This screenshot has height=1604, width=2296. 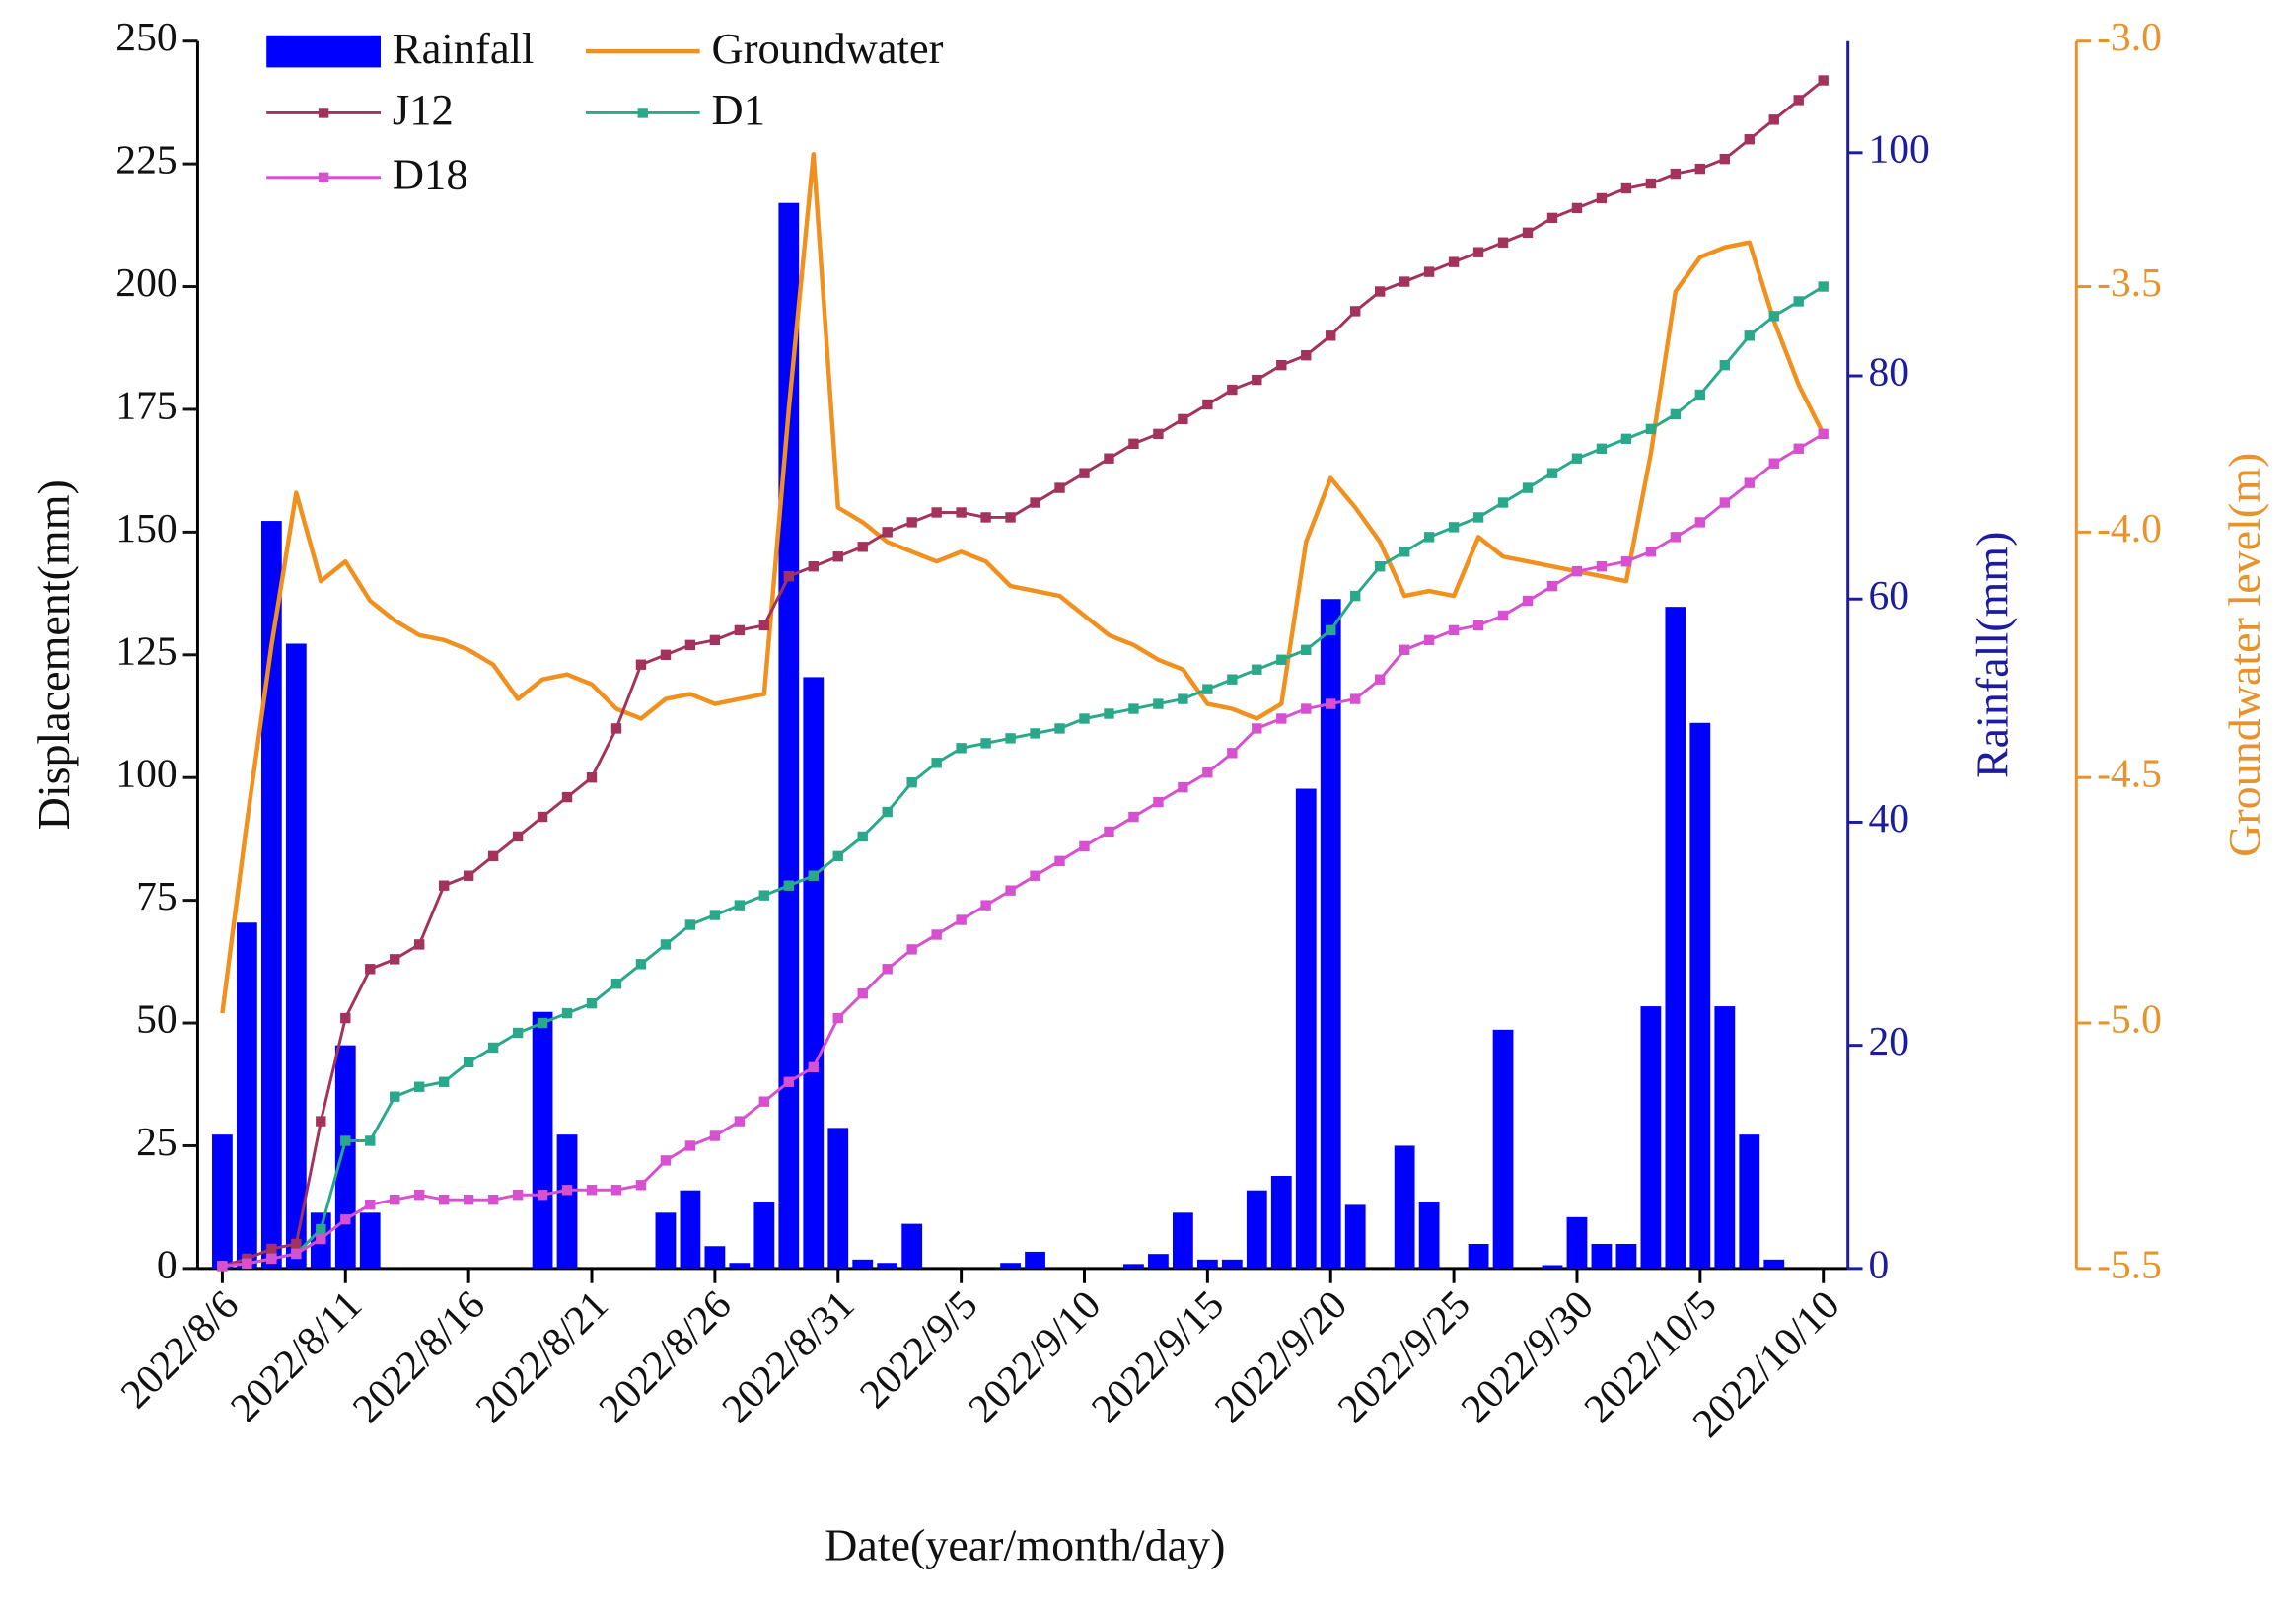 What do you see at coordinates (2130, 36) in the screenshot?
I see `y3-tick-label: -3.0` at bounding box center [2130, 36].